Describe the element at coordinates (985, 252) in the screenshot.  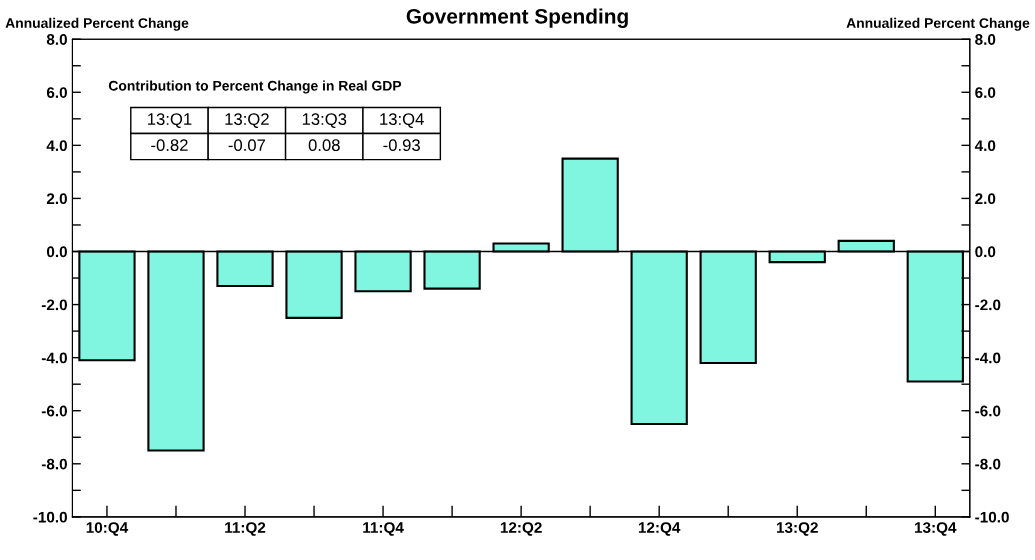
I see `y2-tick-label: 0.0` at that location.